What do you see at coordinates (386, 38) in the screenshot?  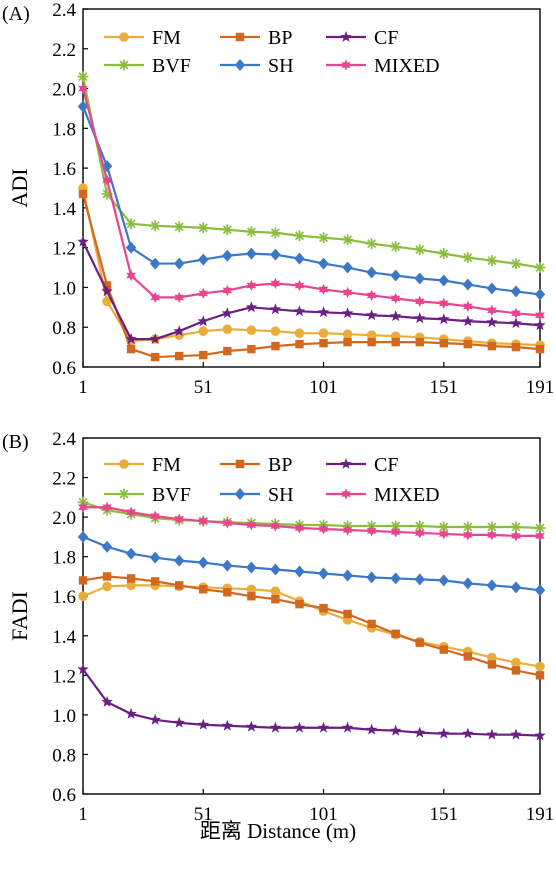 I see `legend-label-cf: CF` at bounding box center [386, 38].